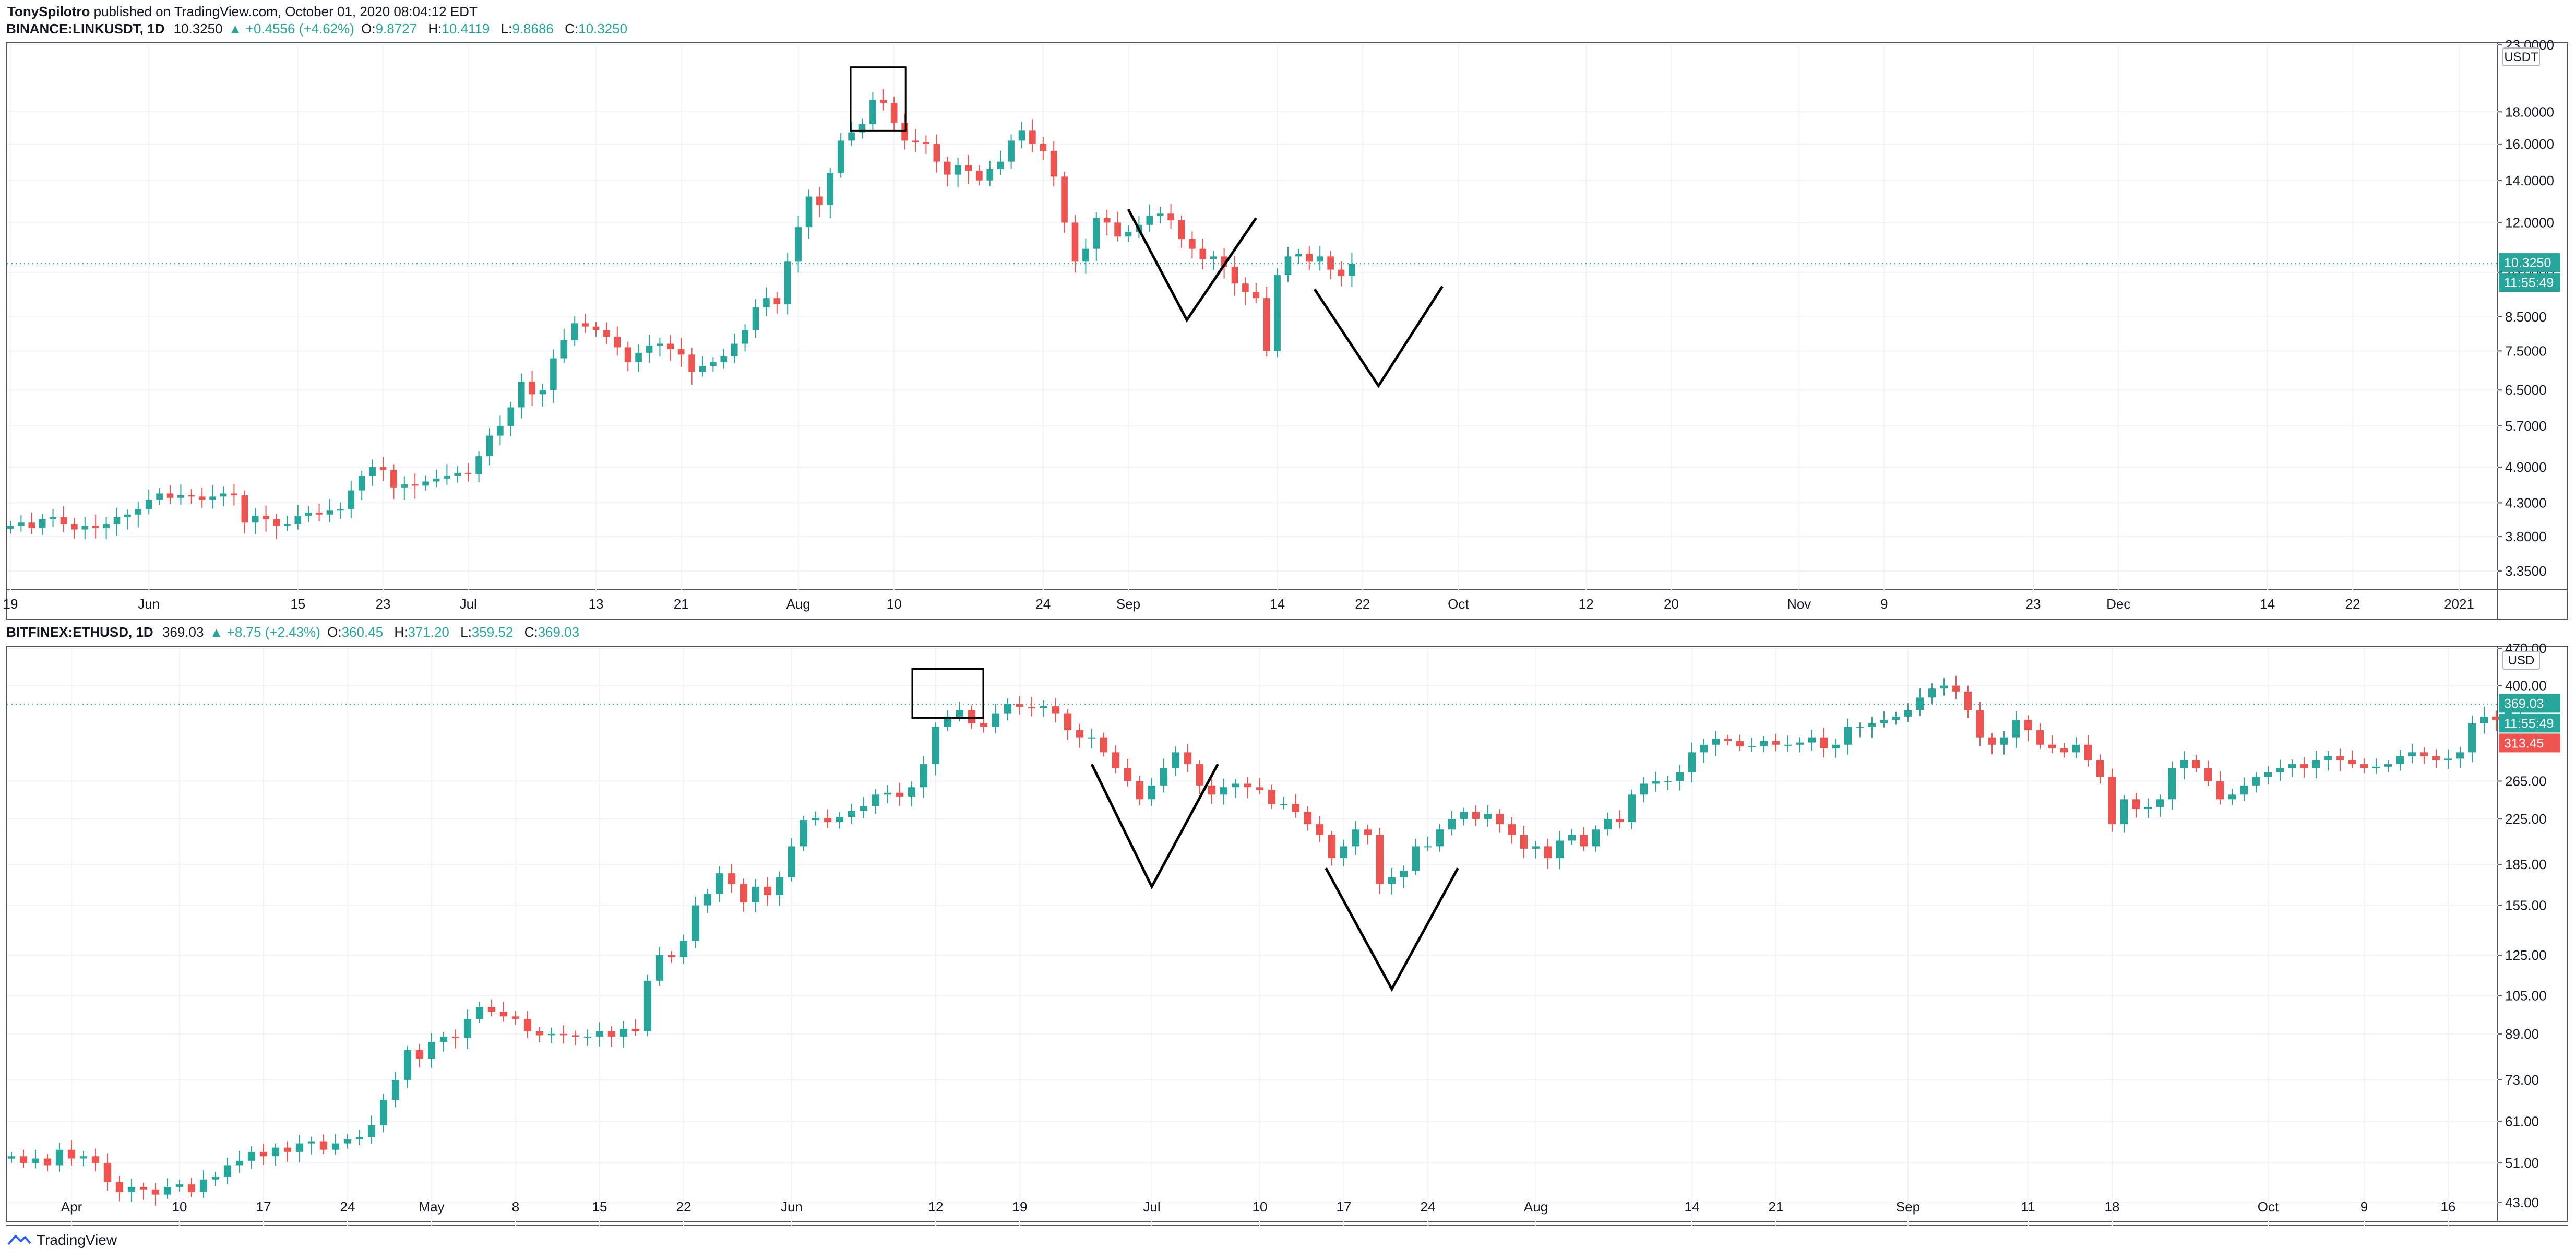  I want to click on tradingview-footer: TradingView, so click(62, 1240).